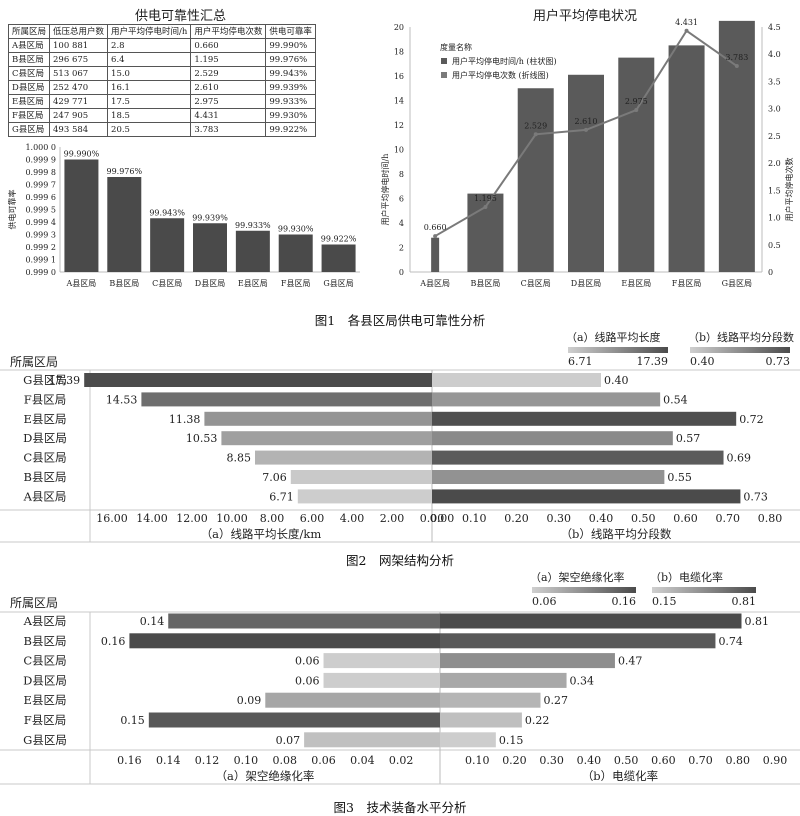 The image size is (800, 816). Describe the element at coordinates (636, 283) in the screenshot. I see `outage-category-label: E县区局` at that location.